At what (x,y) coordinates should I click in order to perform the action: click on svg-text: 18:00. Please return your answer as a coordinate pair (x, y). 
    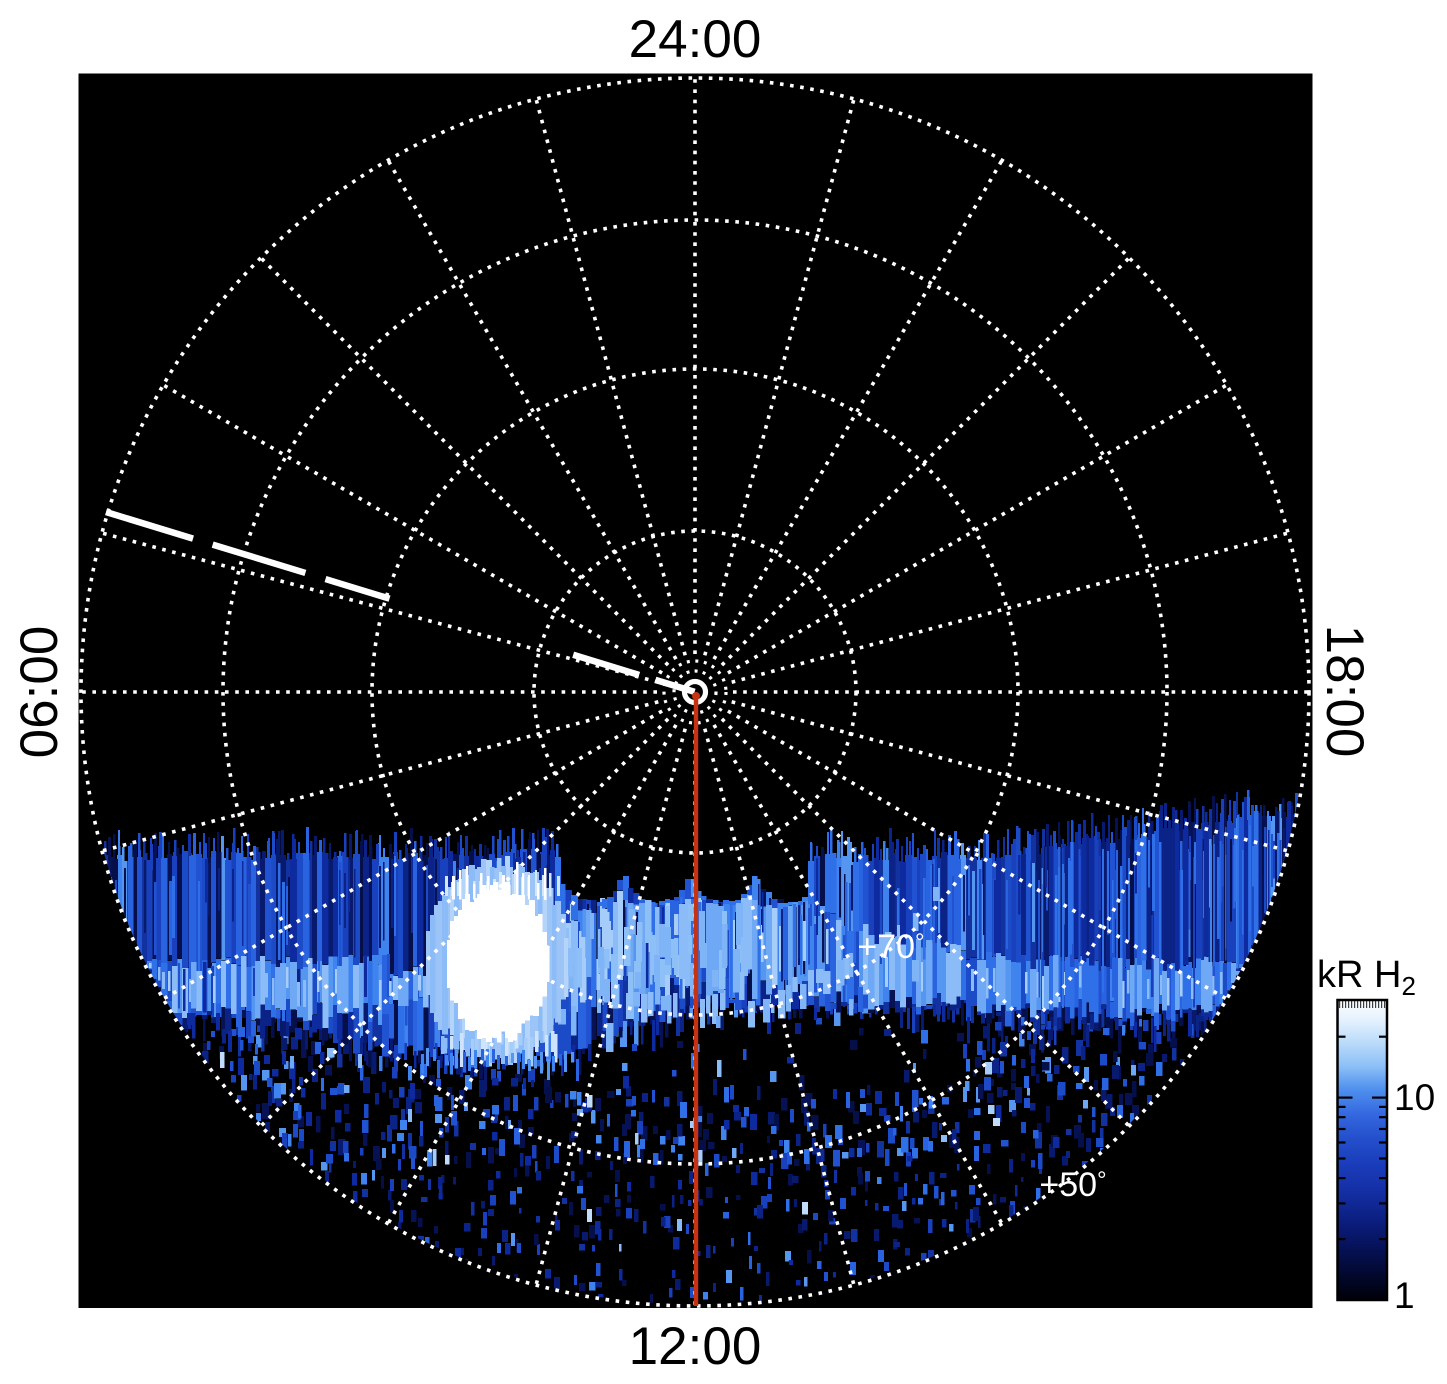
    Looking at the image, I should click on (1344, 691).